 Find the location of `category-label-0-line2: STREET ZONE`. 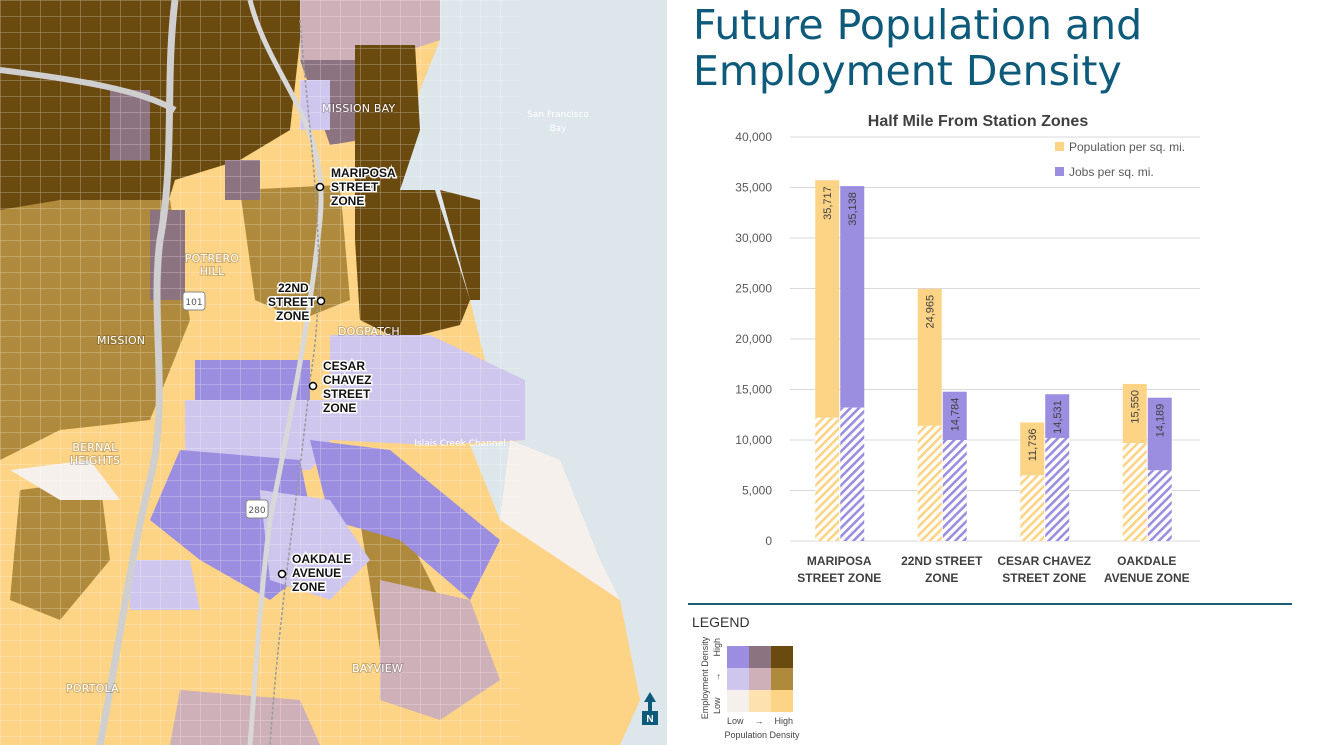

category-label-0-line2: STREET ZONE is located at coordinates (839, 578).